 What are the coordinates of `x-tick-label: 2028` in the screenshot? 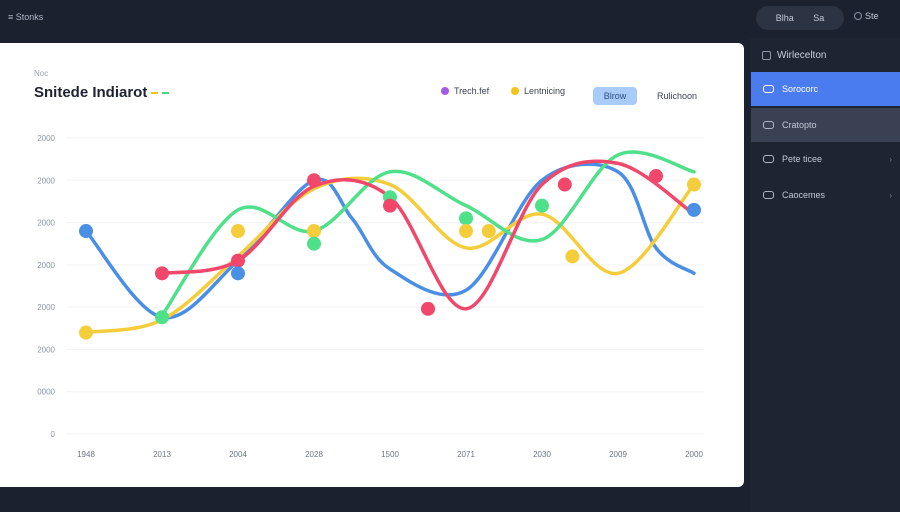 It's located at (314, 454).